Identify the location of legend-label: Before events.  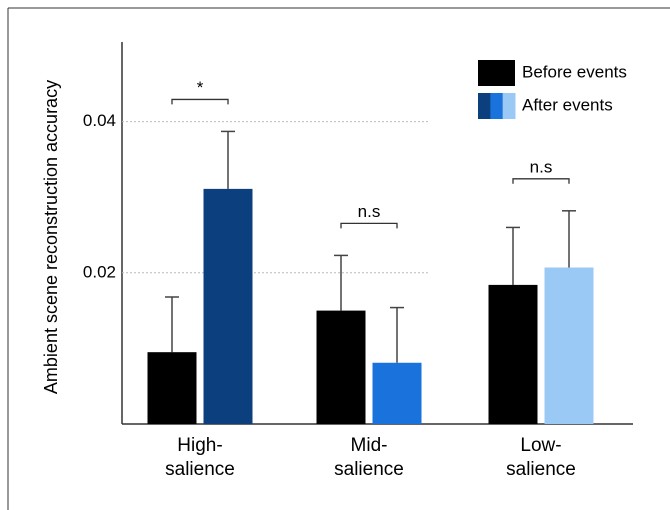
(574, 71).